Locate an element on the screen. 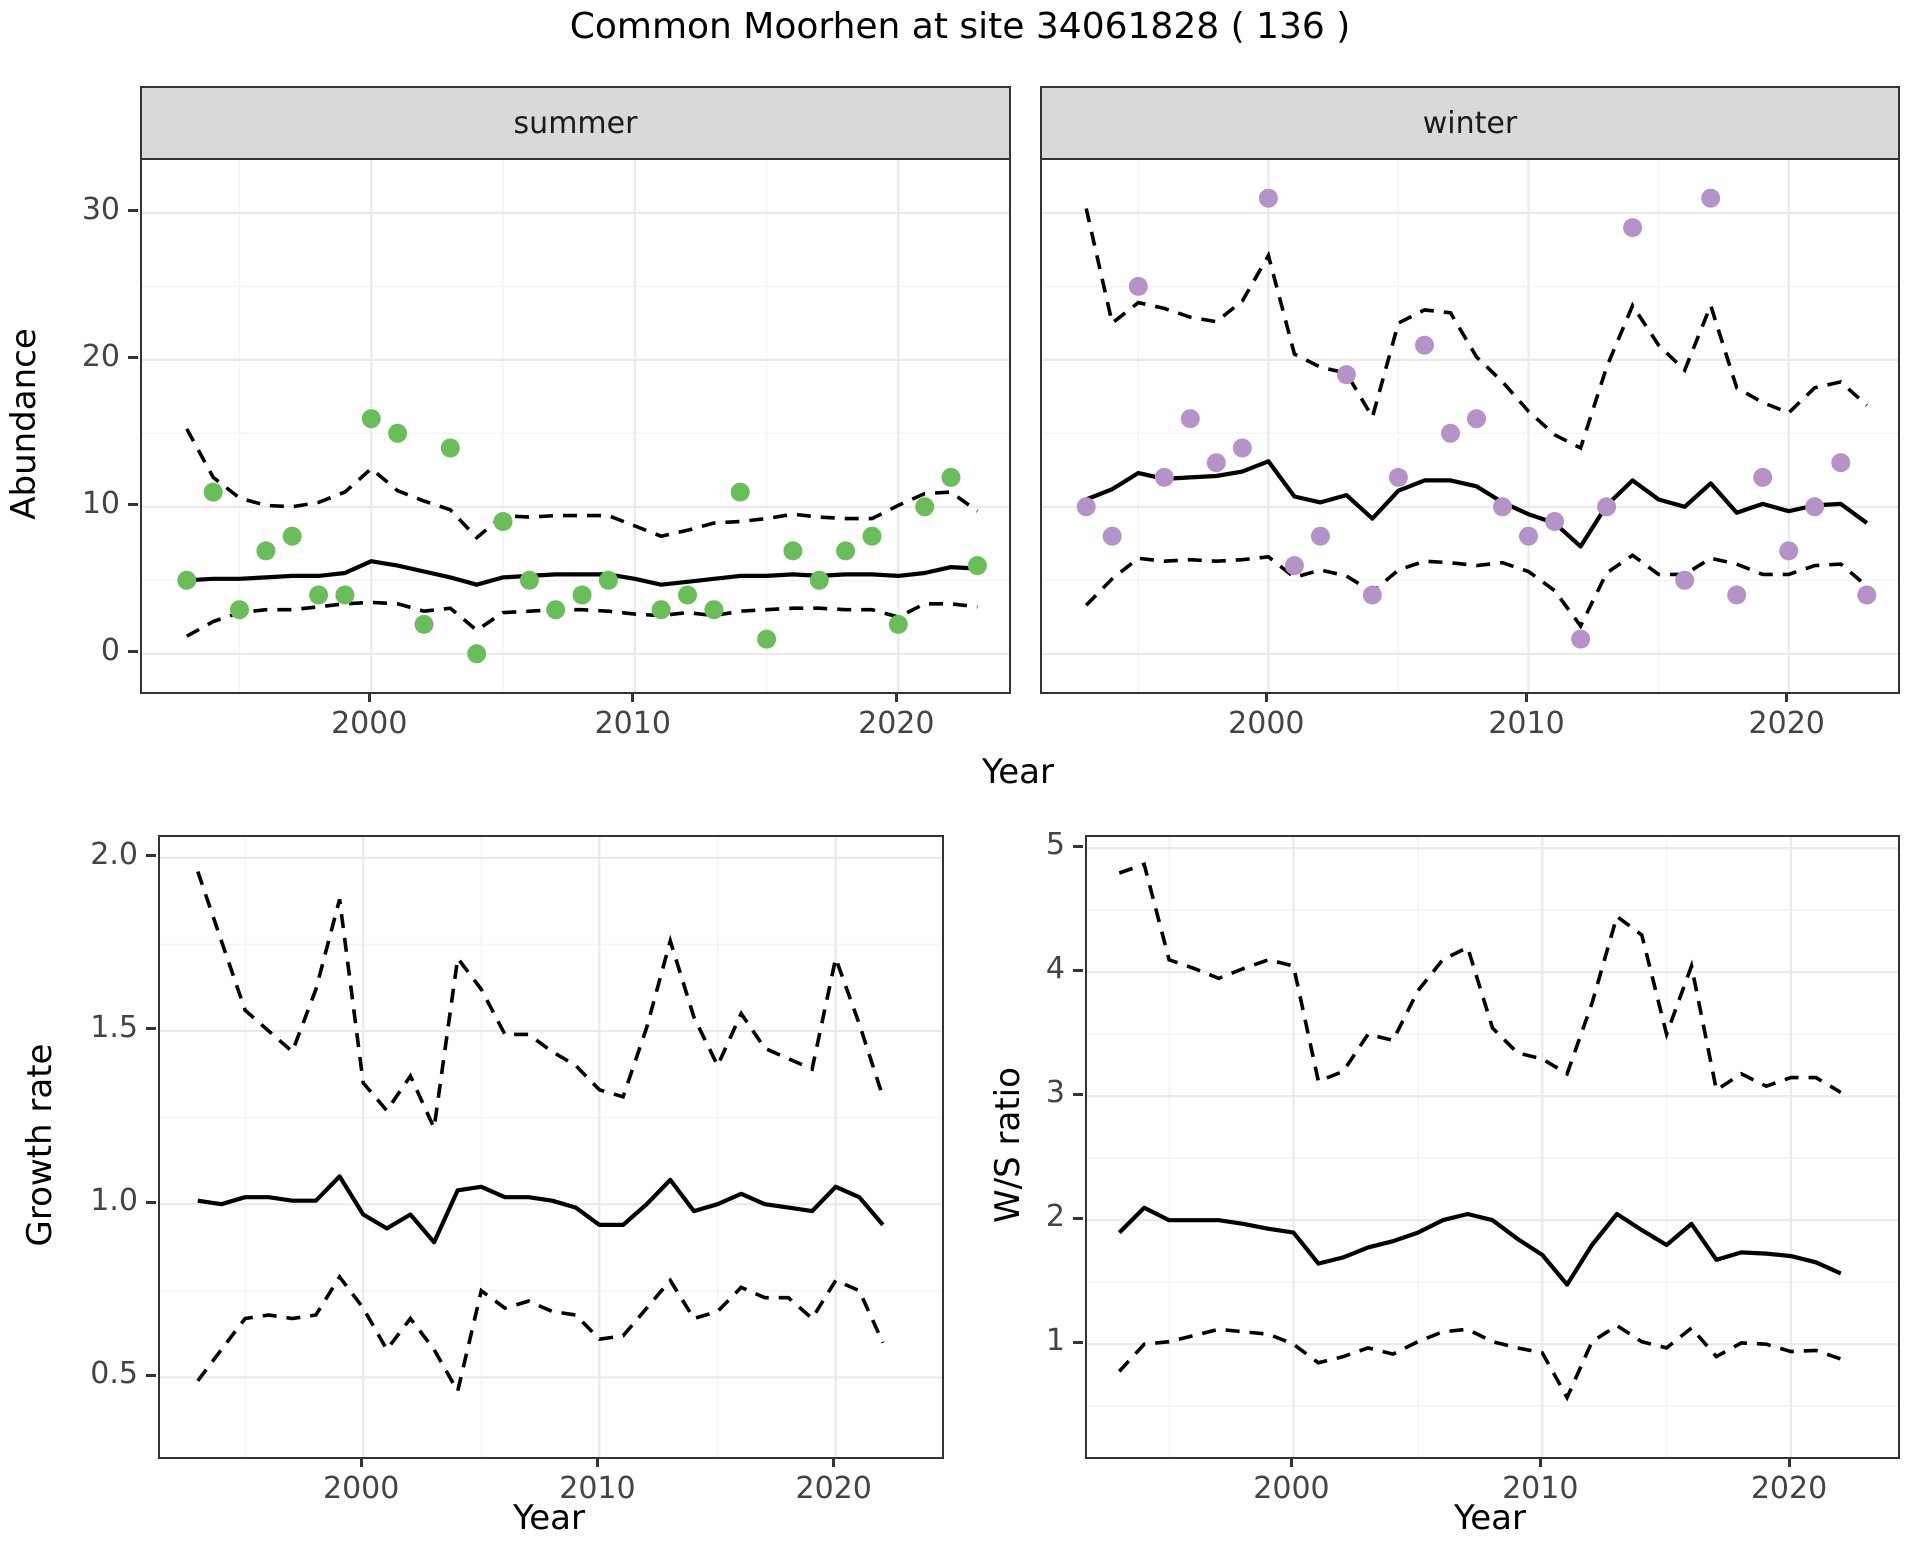 The image size is (1920, 1560). growth-year-axis-title: Year is located at coordinates (549, 1518).